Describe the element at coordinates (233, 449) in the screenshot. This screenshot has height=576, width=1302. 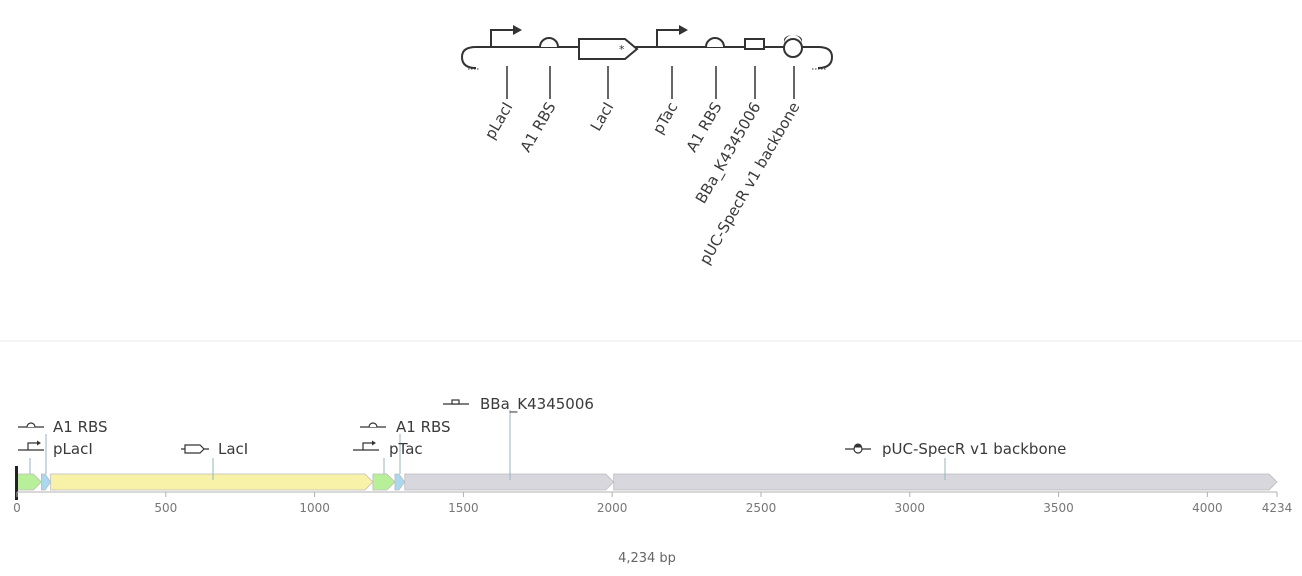
I see `map-label-laci: LacI` at that location.